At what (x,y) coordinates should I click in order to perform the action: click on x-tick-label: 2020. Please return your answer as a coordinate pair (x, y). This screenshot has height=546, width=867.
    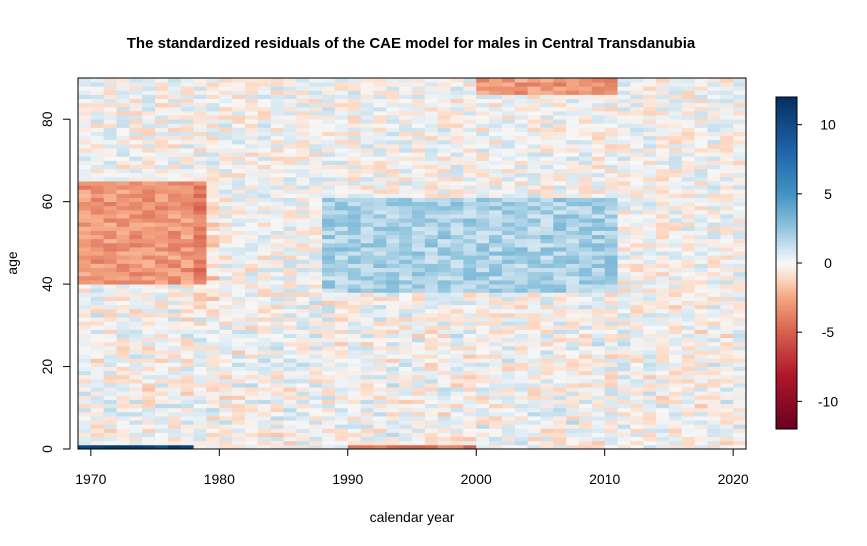
    Looking at the image, I should click on (733, 479).